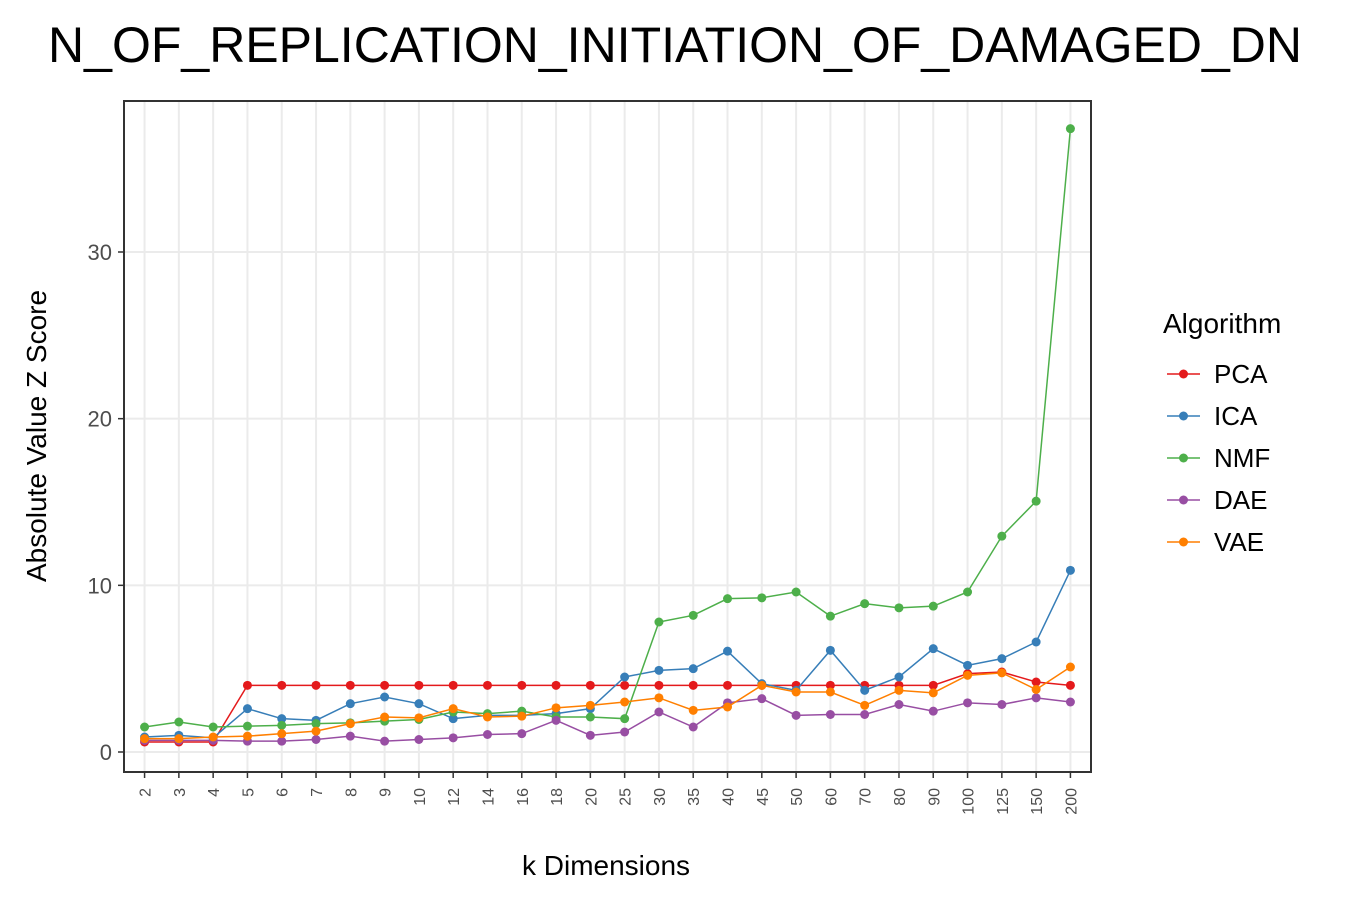 The height and width of the screenshot is (905, 1350). What do you see at coordinates (351, 792) in the screenshot?
I see `x-tick-label: 8` at bounding box center [351, 792].